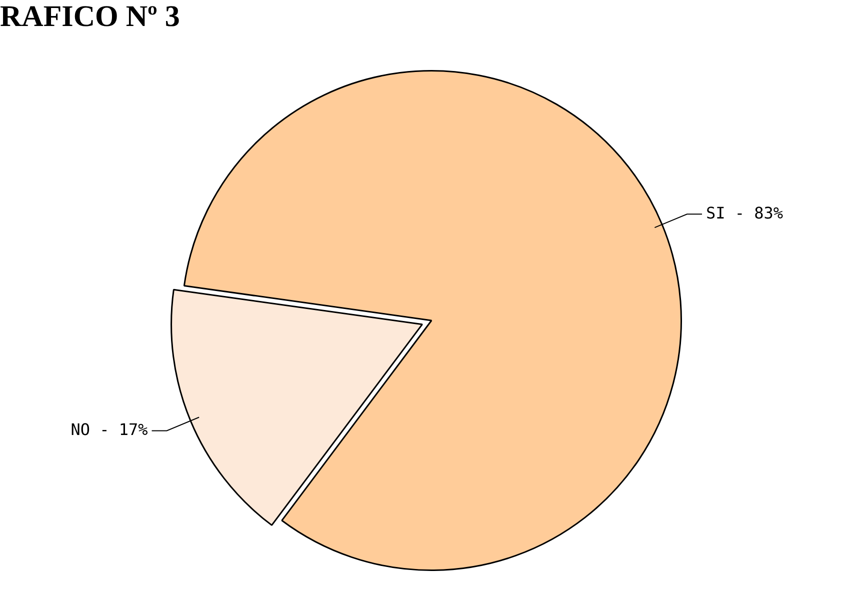 This screenshot has width=863, height=601. Describe the element at coordinates (109, 429) in the screenshot. I see `slice-label: NO - 17%` at that location.